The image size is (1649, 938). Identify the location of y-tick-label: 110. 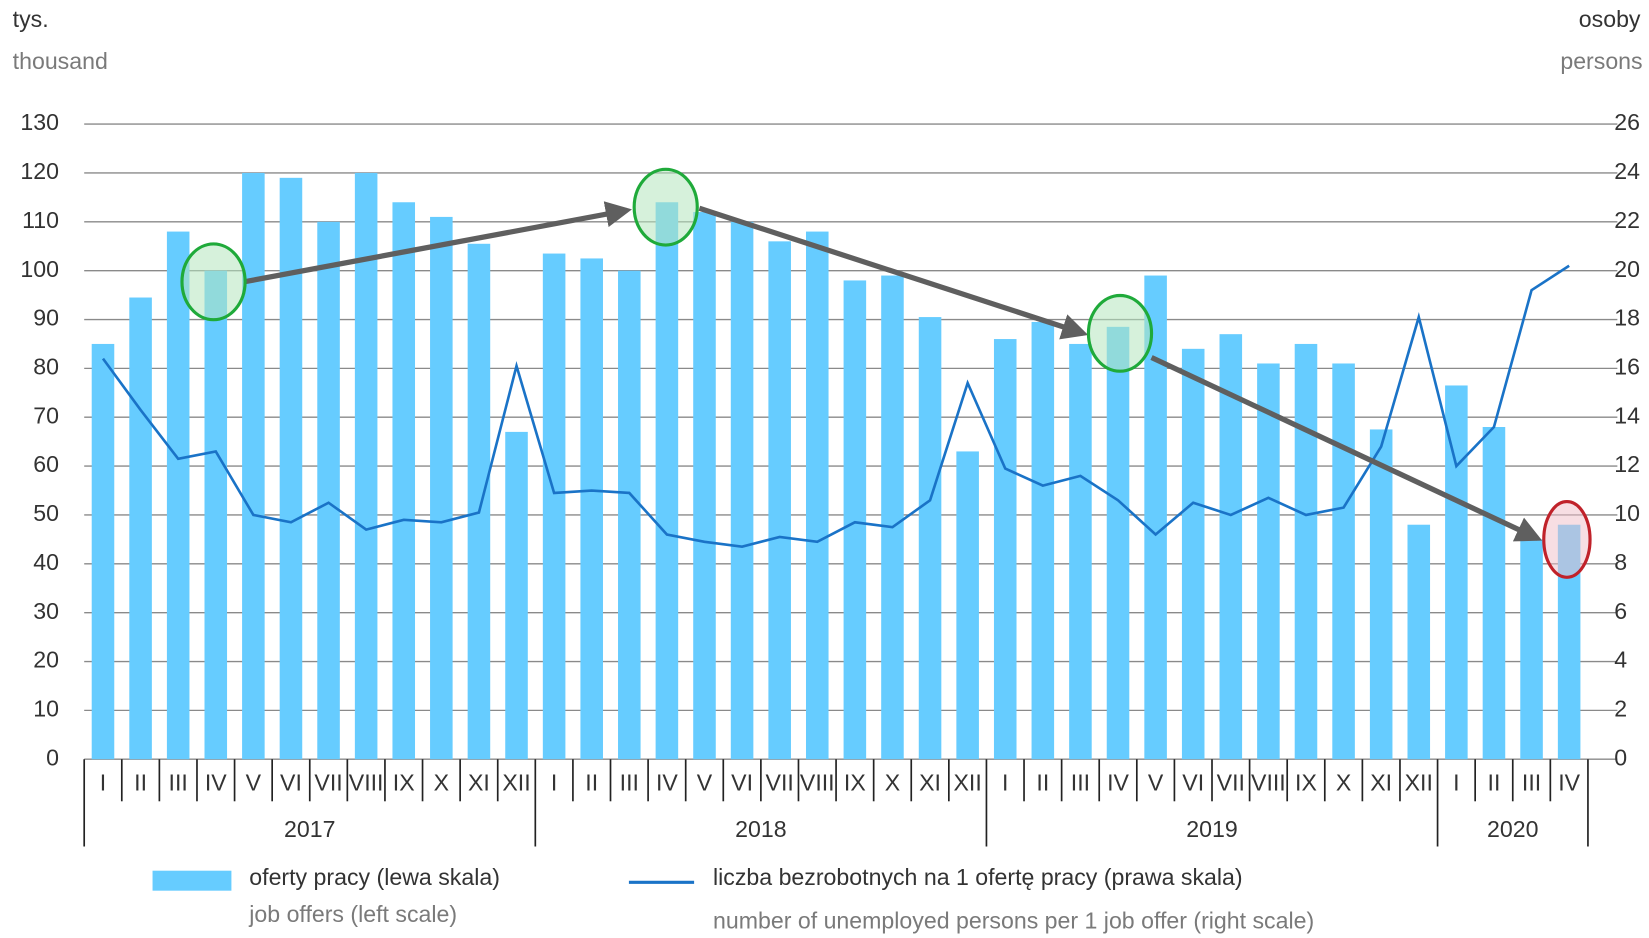
(40, 220).